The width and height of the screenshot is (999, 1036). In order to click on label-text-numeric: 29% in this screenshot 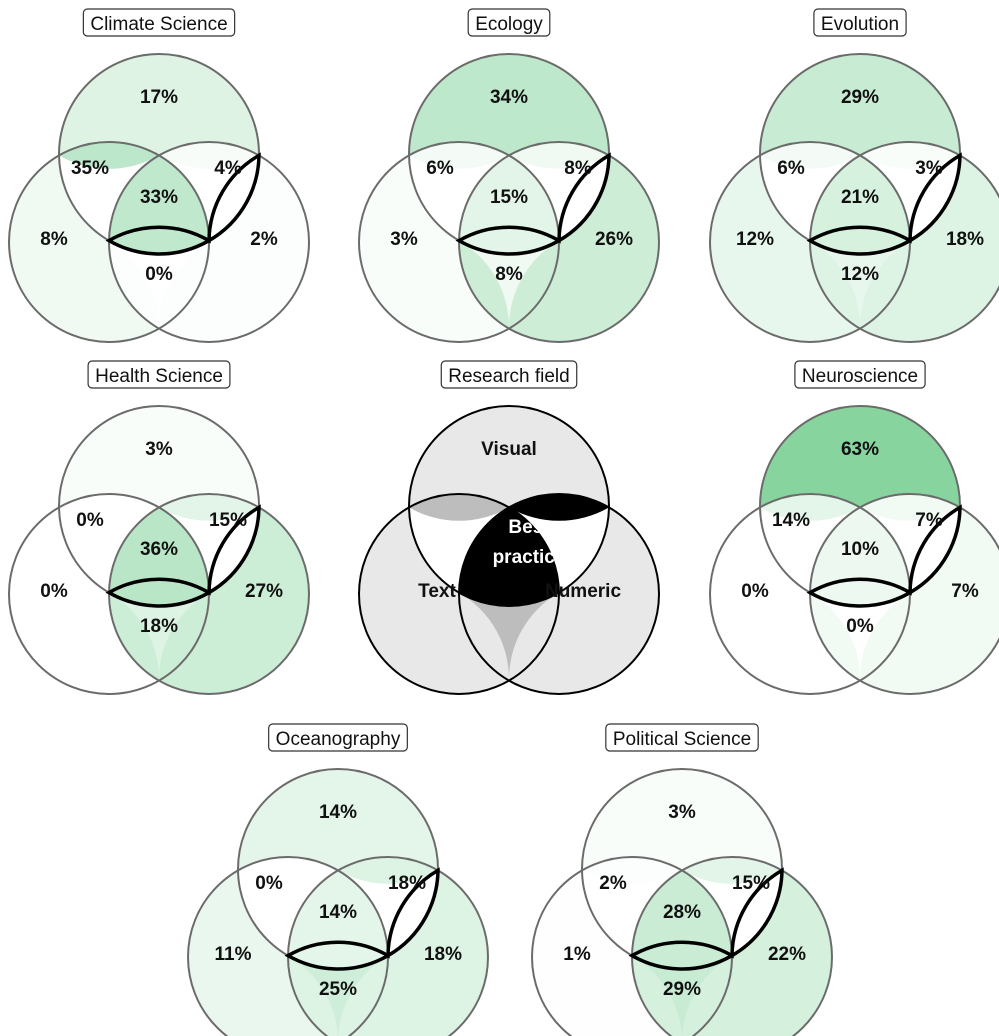, I will do `click(682, 989)`.